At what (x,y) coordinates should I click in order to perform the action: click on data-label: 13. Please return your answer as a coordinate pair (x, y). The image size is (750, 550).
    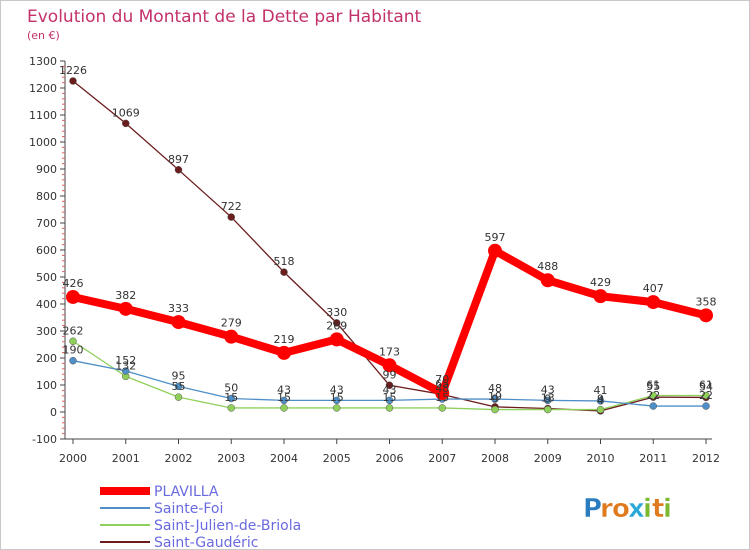
    Looking at the image, I should click on (548, 397).